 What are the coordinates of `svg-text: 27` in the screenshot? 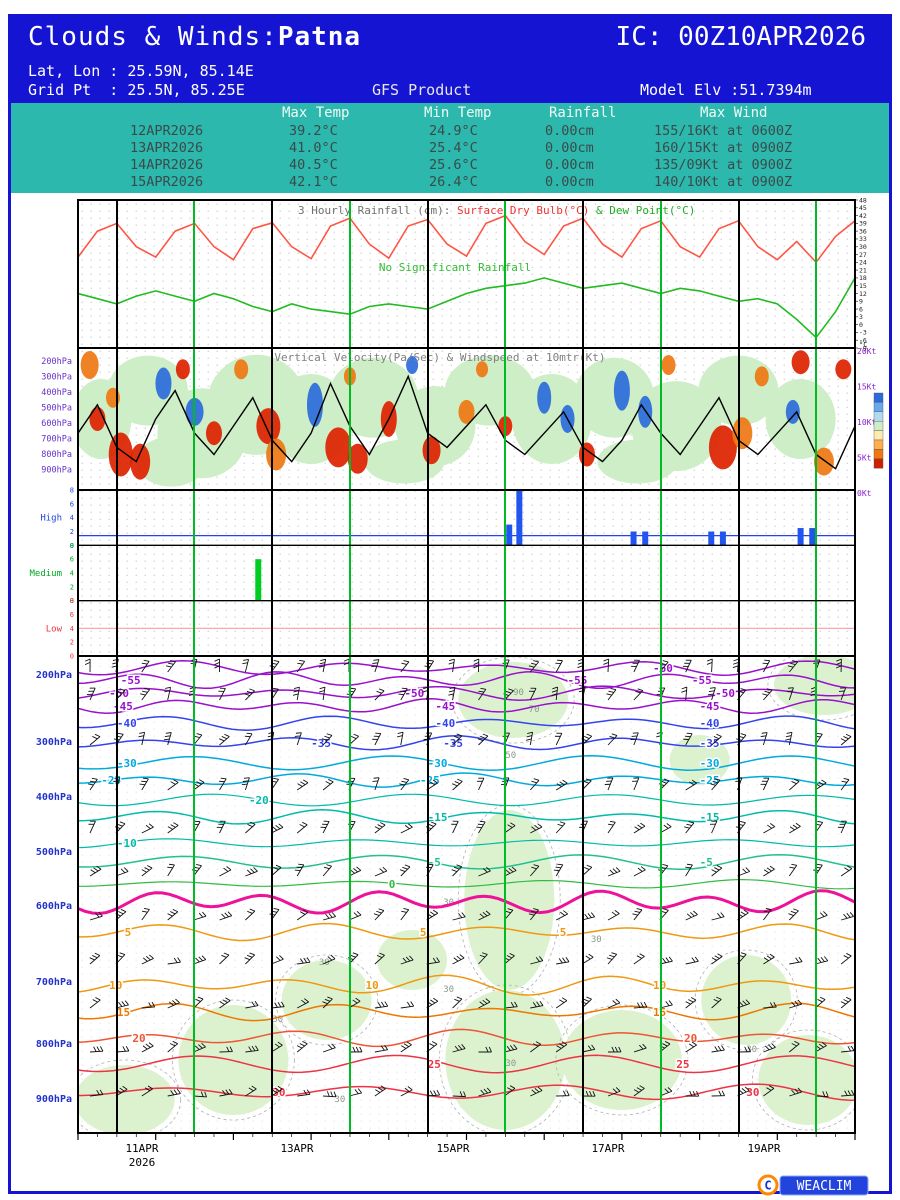 It's located at (863, 255).